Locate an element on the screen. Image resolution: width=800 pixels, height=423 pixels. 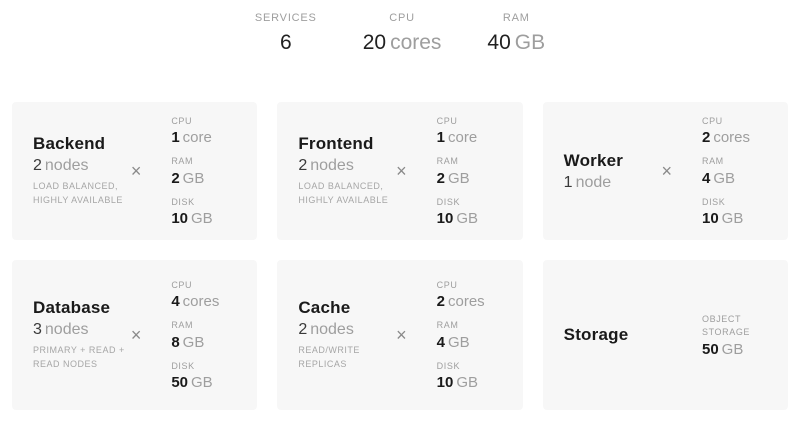
stat-label: RAM is located at coordinates (516, 18).